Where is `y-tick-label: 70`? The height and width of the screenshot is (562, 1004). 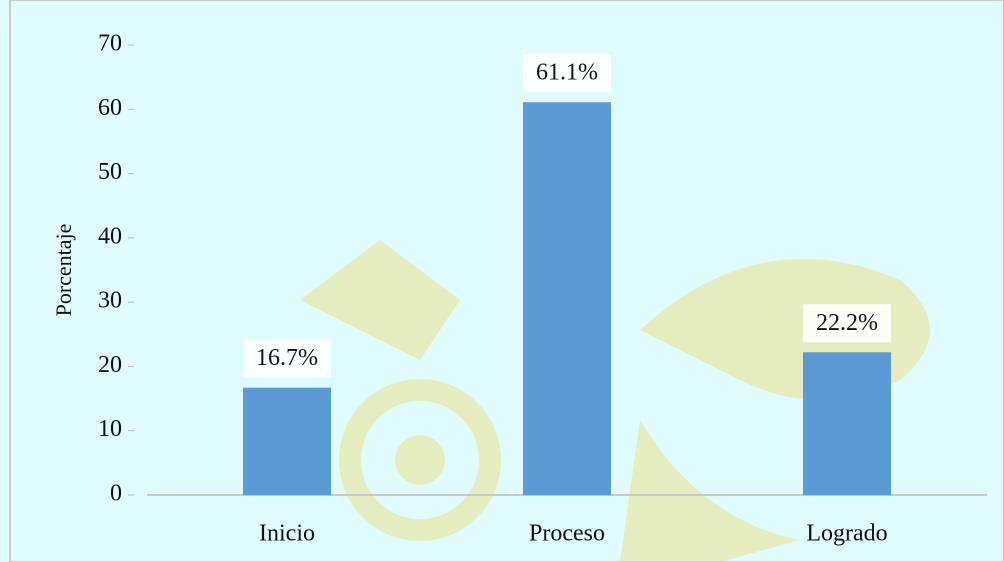
y-tick-label: 70 is located at coordinates (110, 44).